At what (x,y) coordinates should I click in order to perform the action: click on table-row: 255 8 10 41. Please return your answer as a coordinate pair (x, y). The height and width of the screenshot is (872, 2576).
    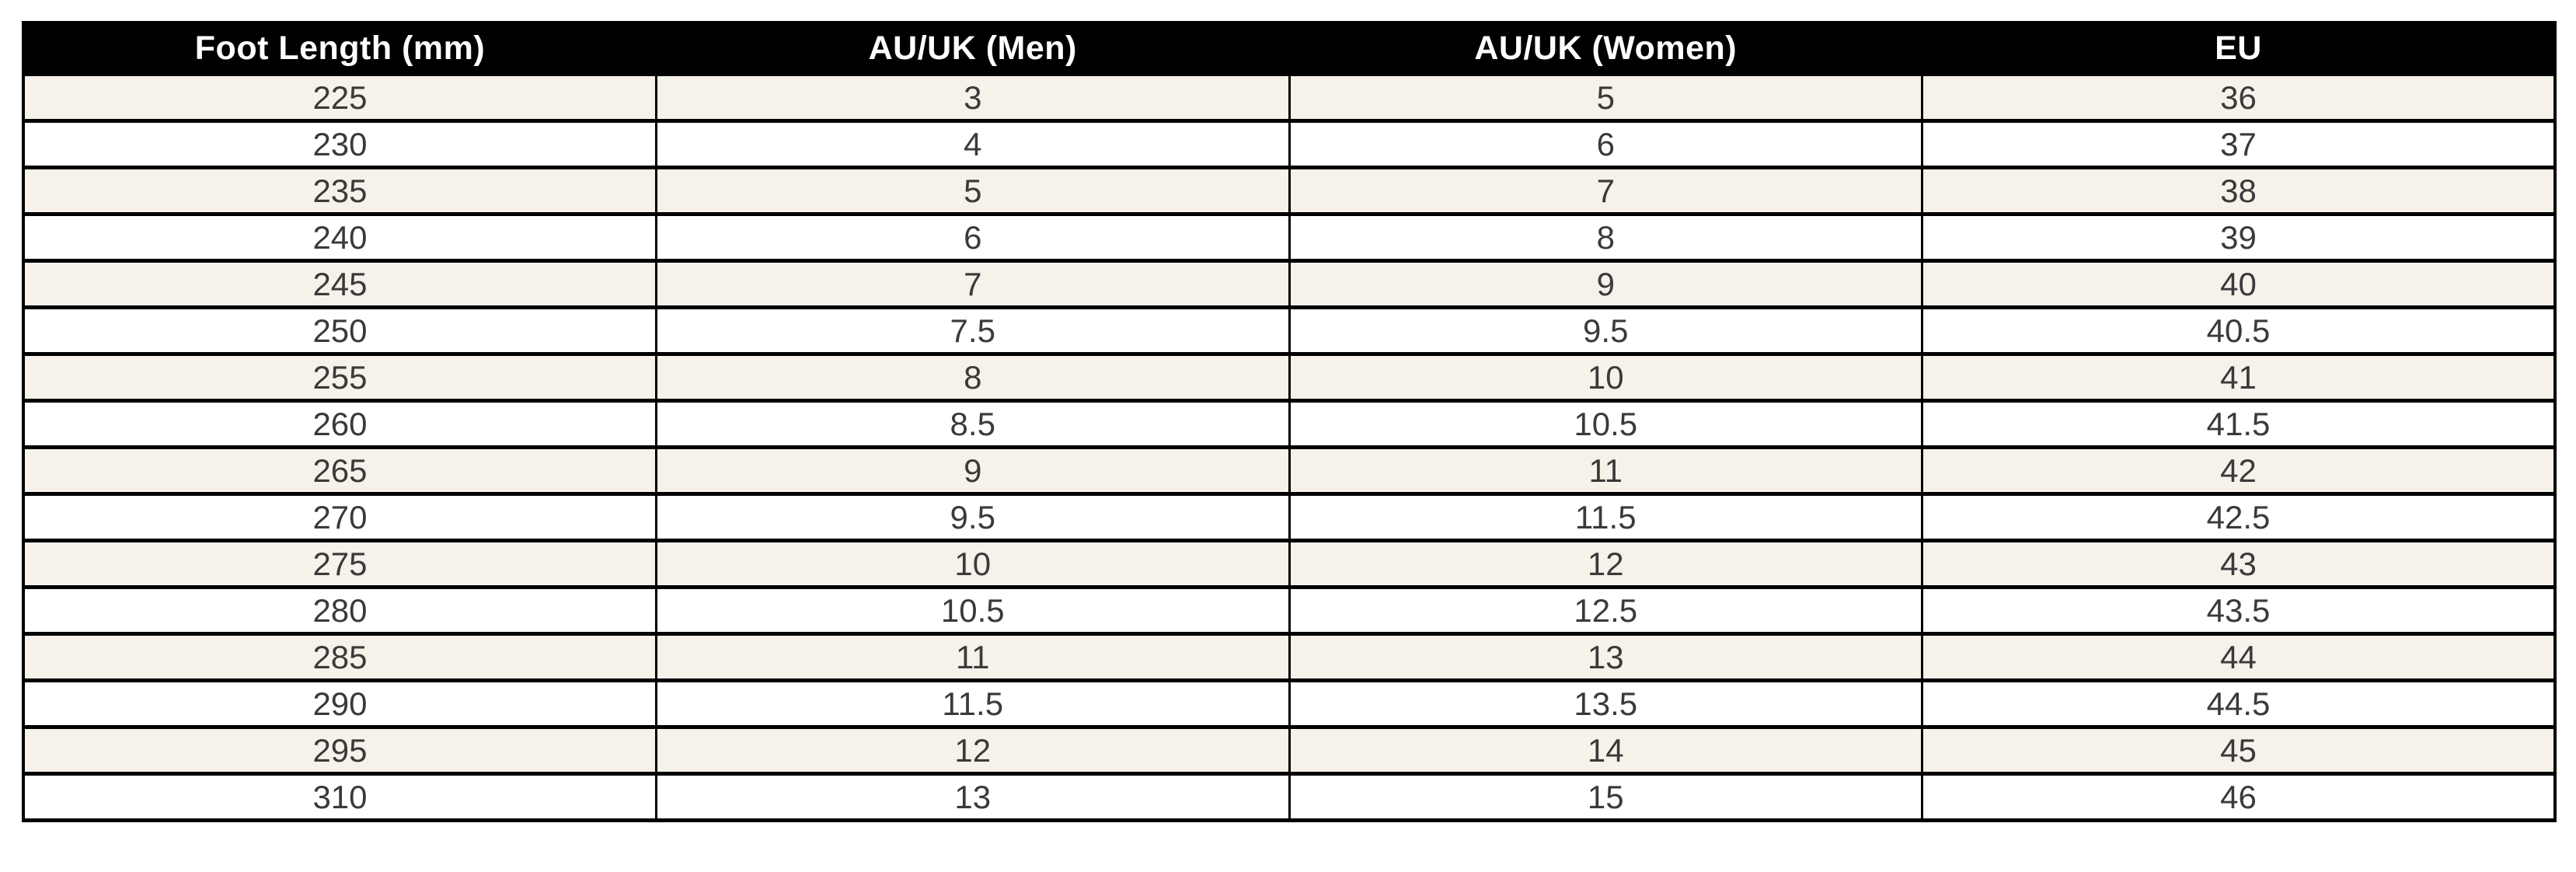
    Looking at the image, I should click on (1289, 377).